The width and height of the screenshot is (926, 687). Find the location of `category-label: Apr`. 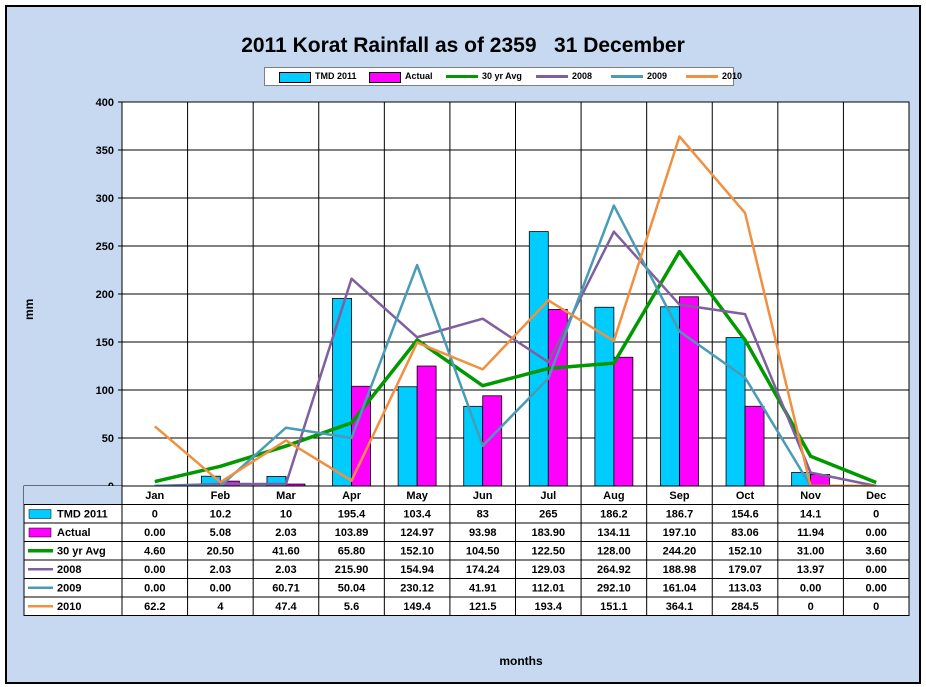

category-label: Apr is located at coordinates (352, 496).